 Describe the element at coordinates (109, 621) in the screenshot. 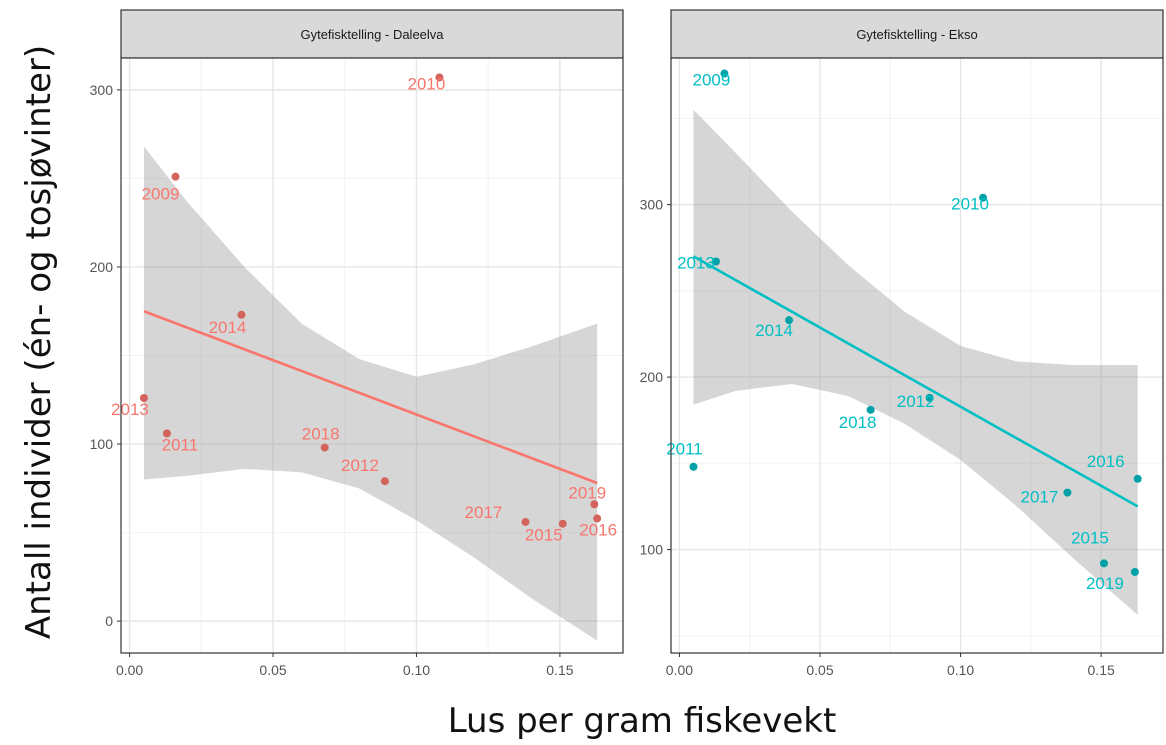

I see `y-tick-label: 0` at that location.